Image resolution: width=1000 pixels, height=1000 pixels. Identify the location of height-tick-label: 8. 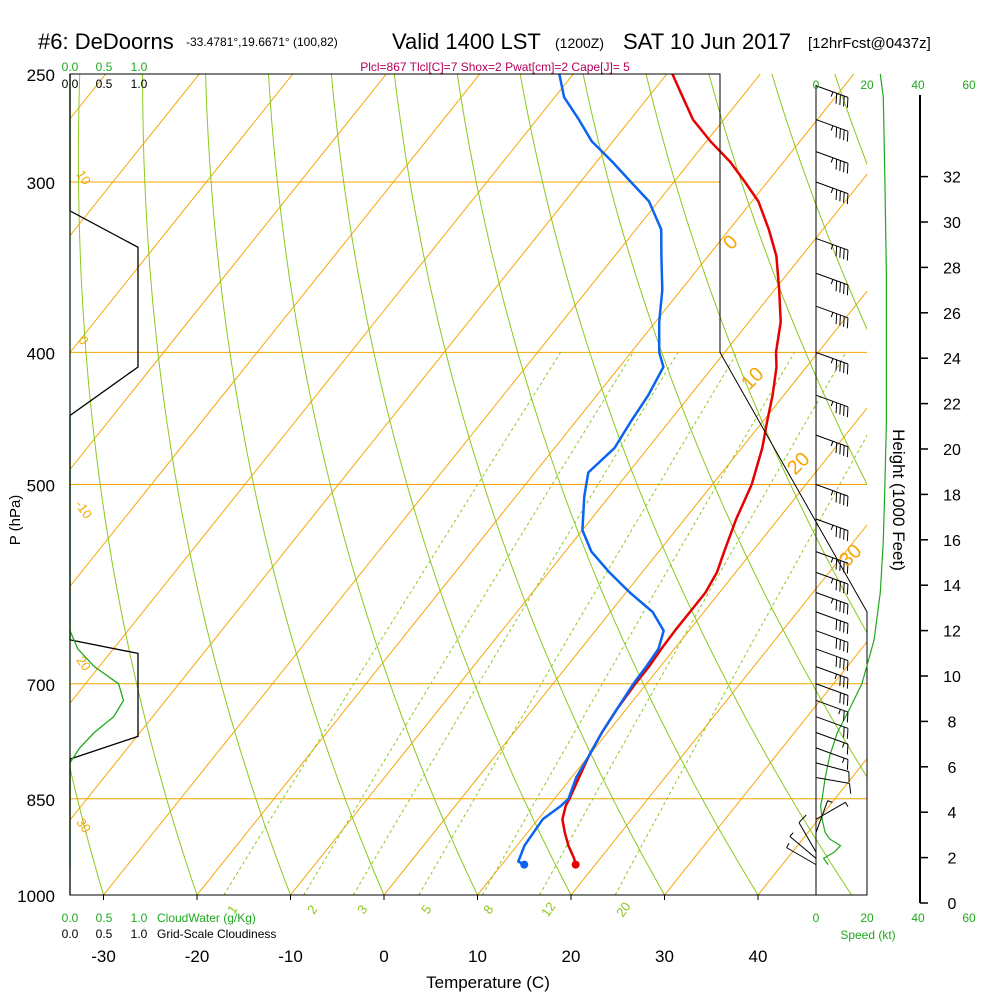
(952, 722).